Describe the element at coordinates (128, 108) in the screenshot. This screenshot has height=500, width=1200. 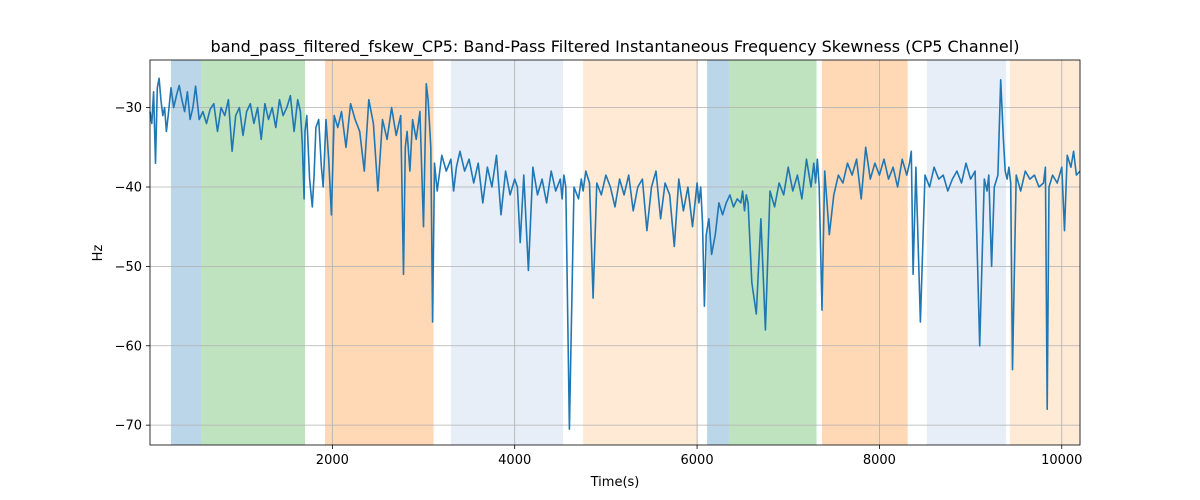
I see `y-tick-label-0: −30` at that location.